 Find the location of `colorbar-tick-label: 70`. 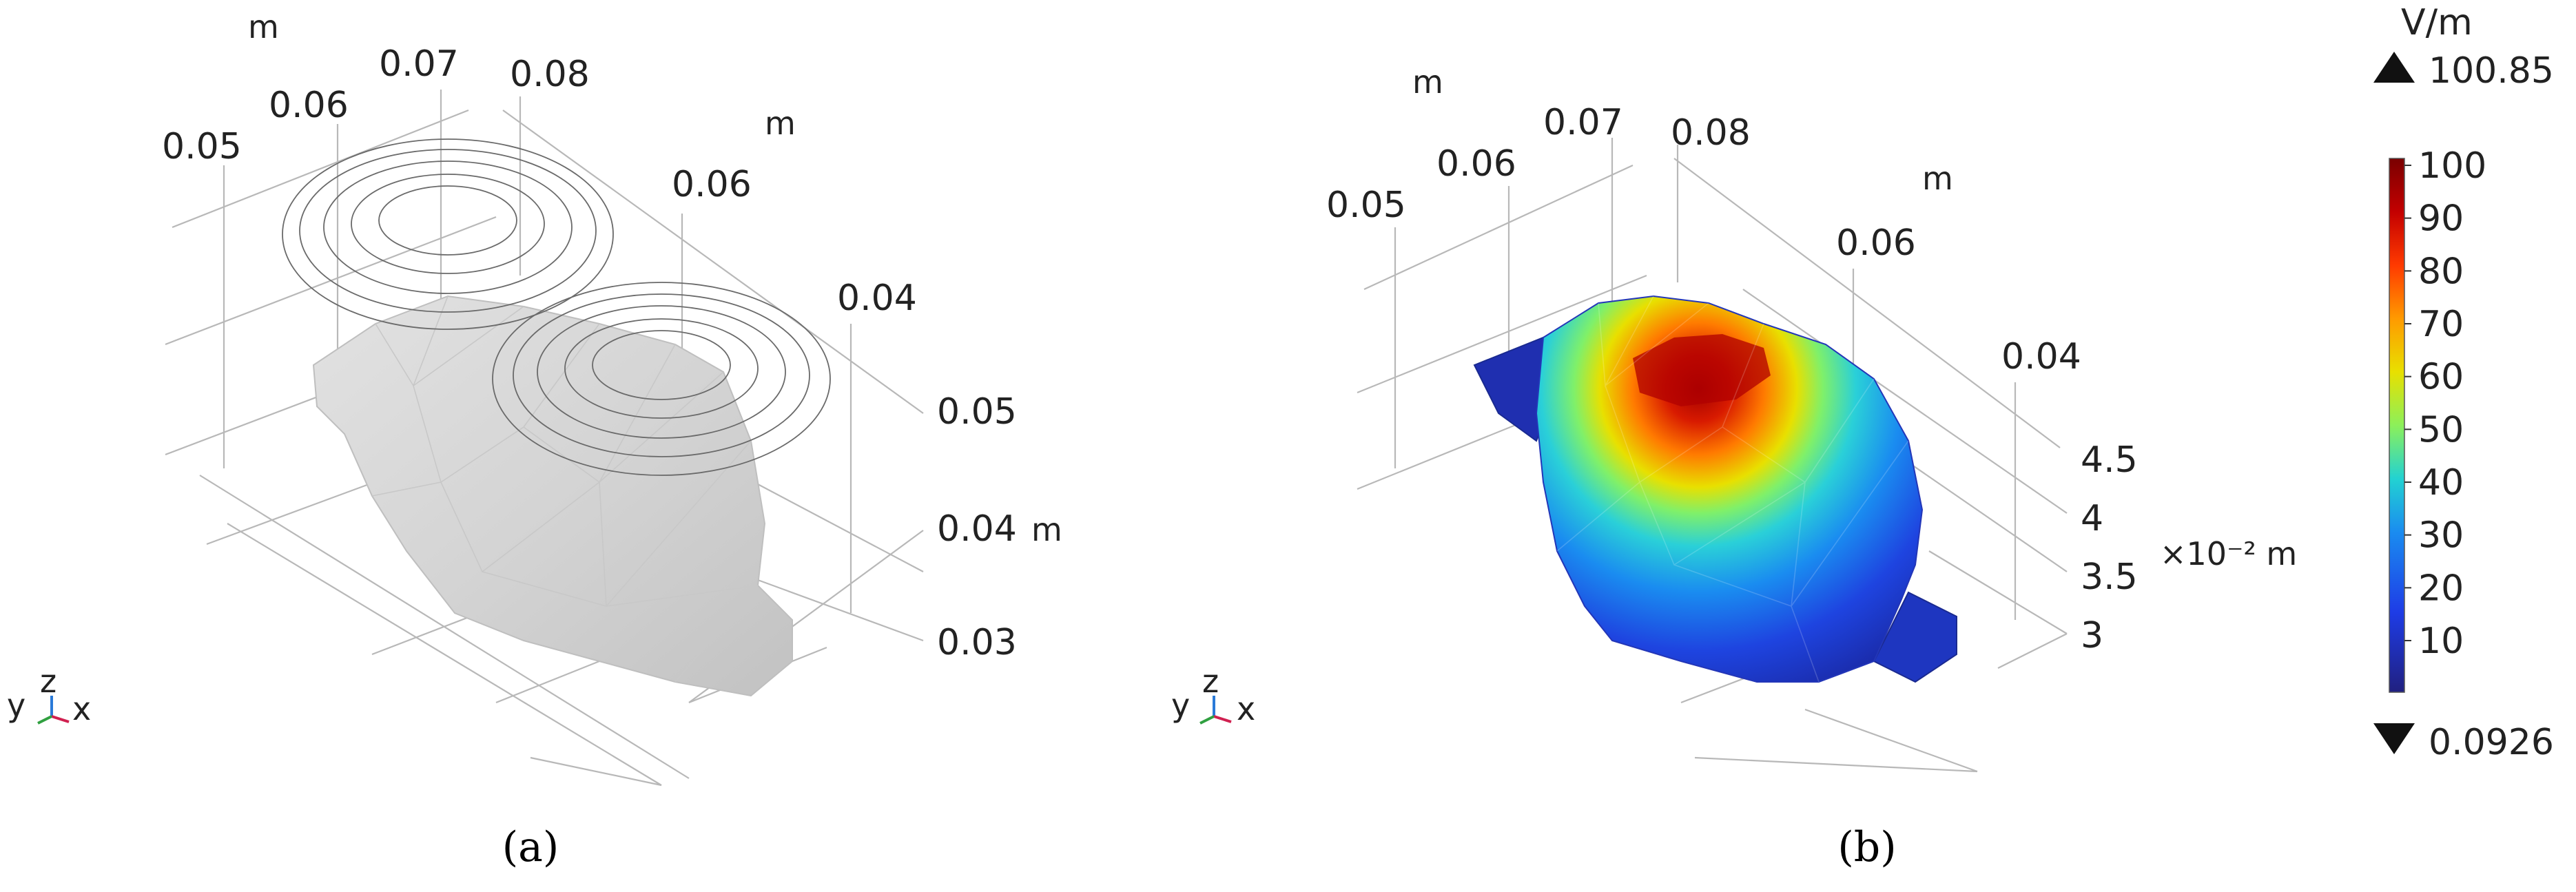

colorbar-tick-label: 70 is located at coordinates (2441, 324).